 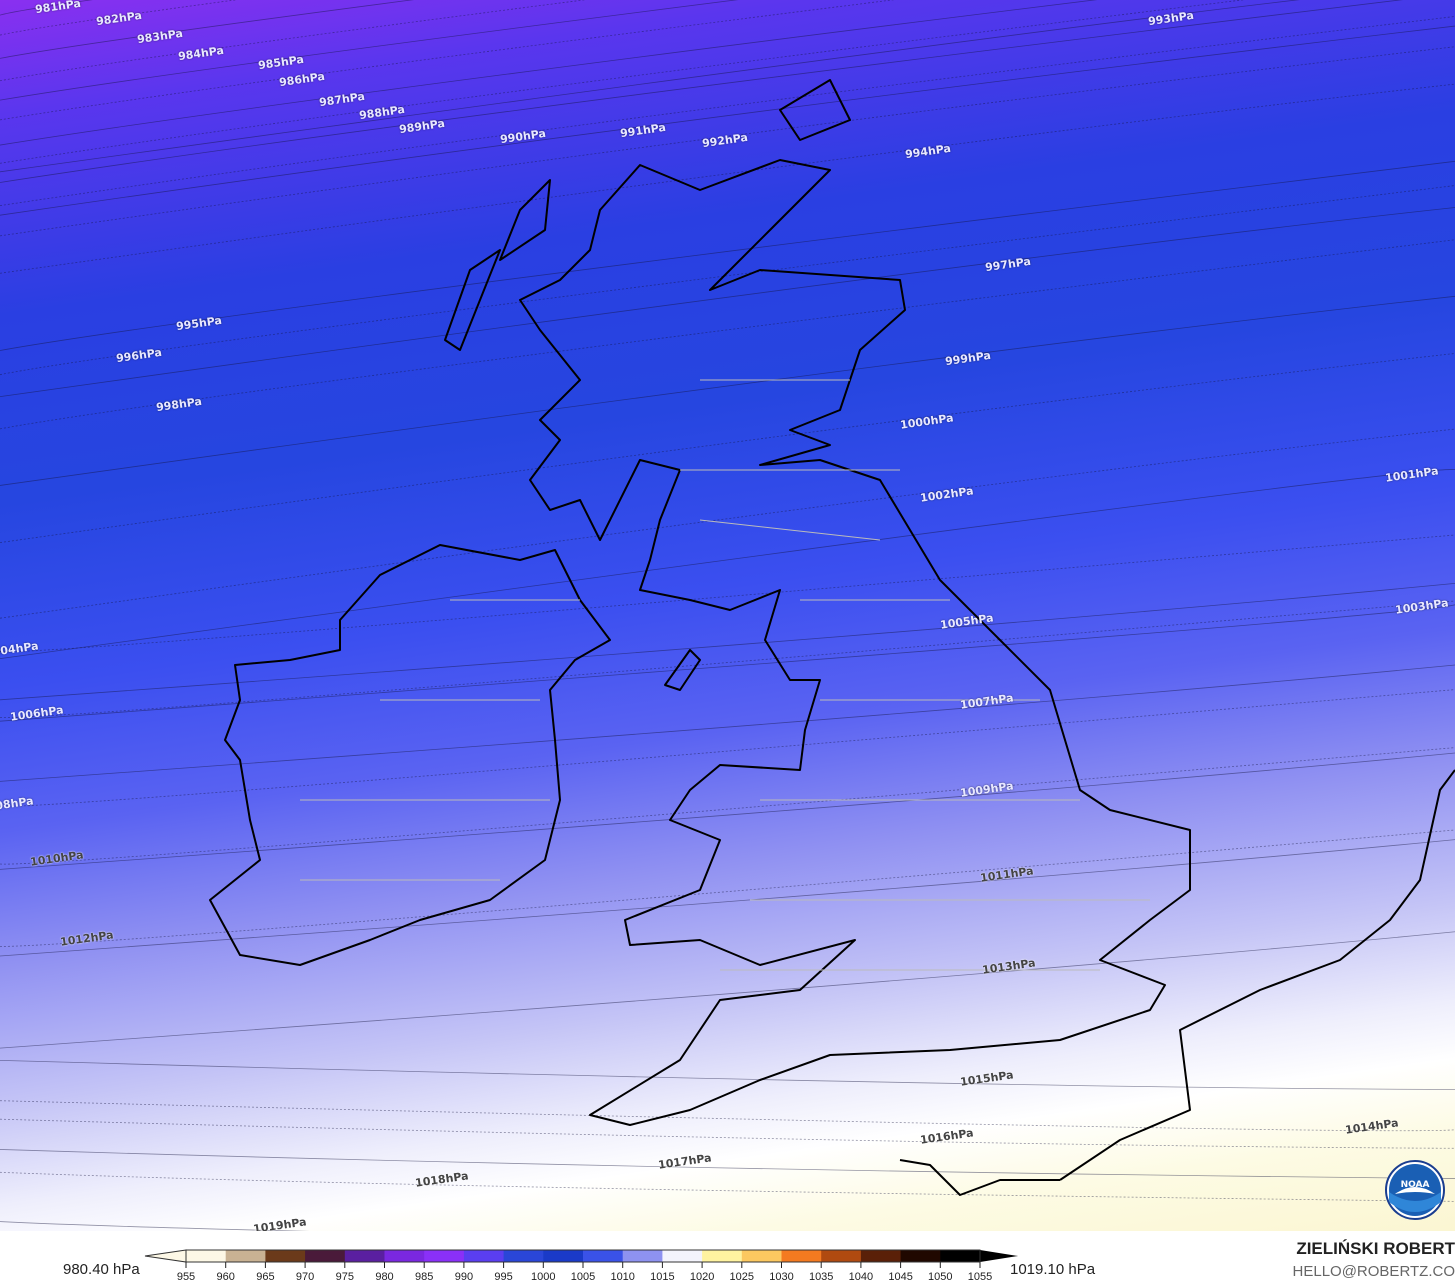 What do you see at coordinates (543, 1277) in the screenshot?
I see `colorbar-tick-label: 1000` at bounding box center [543, 1277].